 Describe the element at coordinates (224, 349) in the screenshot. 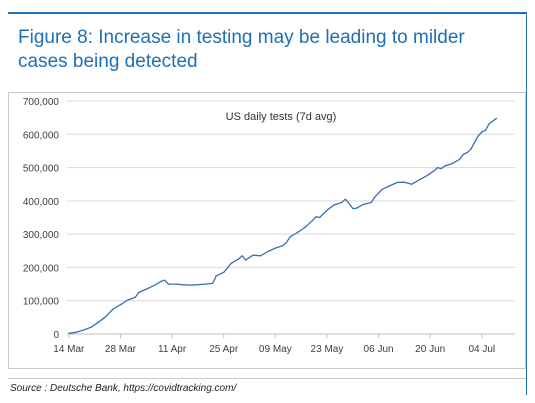

I see `x-tick-label: 25 Apr` at that location.